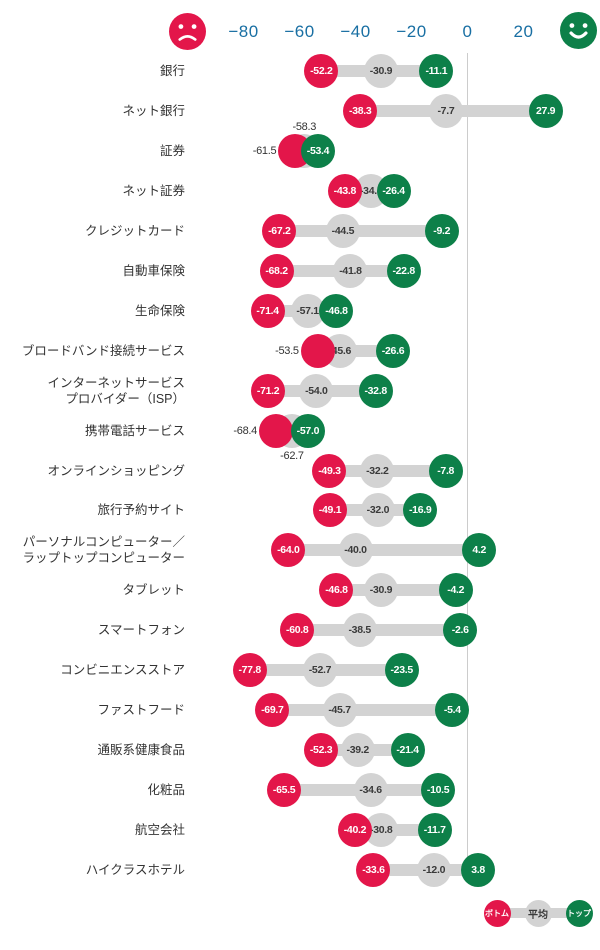 This screenshot has width=600, height=950. Describe the element at coordinates (288, 550) in the screenshot. I see `bottom-value-label: -64.0` at that location.